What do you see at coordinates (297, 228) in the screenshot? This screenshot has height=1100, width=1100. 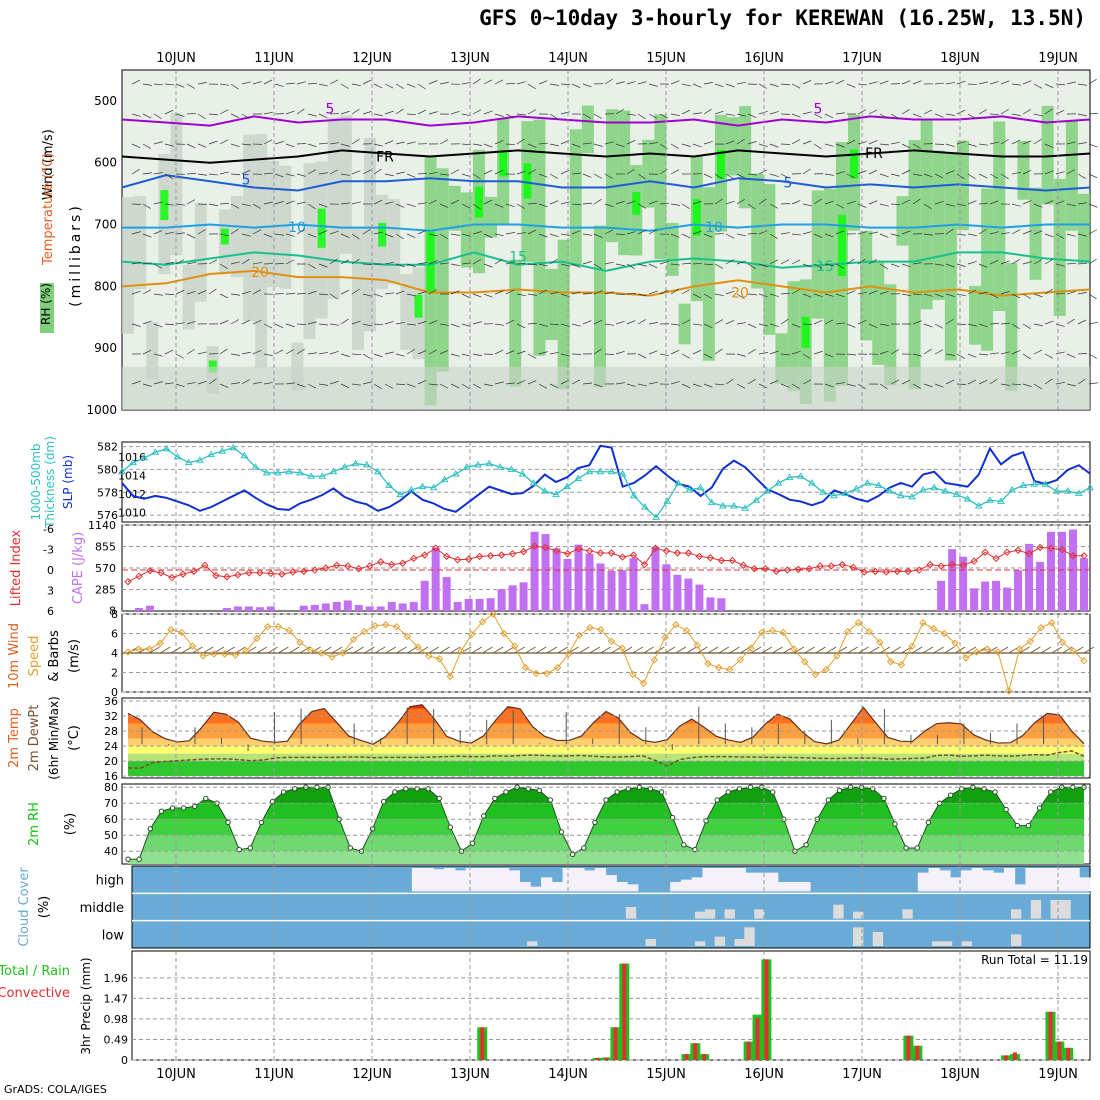 I see `isotherm-label: 10` at bounding box center [297, 228].